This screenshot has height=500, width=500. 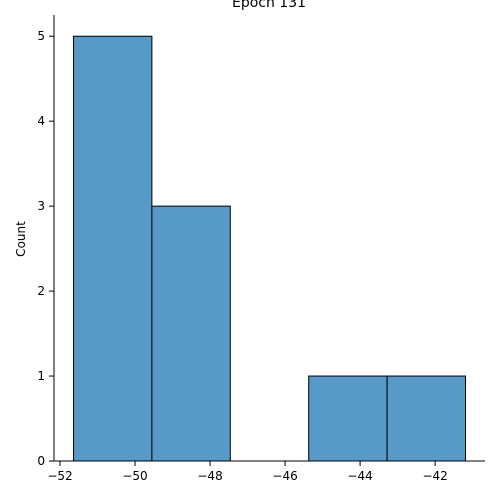 What do you see at coordinates (134, 476) in the screenshot?
I see `x-tick-label: −50` at bounding box center [134, 476].